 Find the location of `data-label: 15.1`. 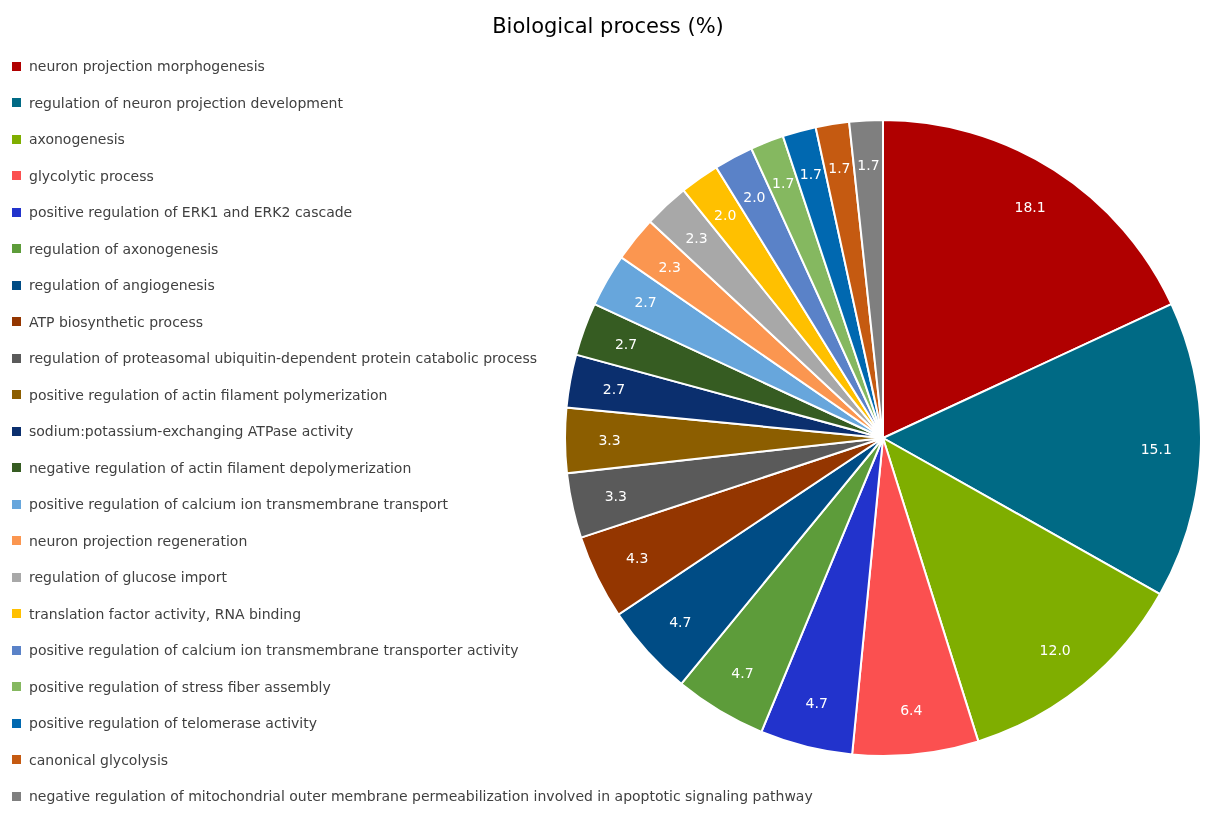

data-label: 15.1 is located at coordinates (1156, 448).